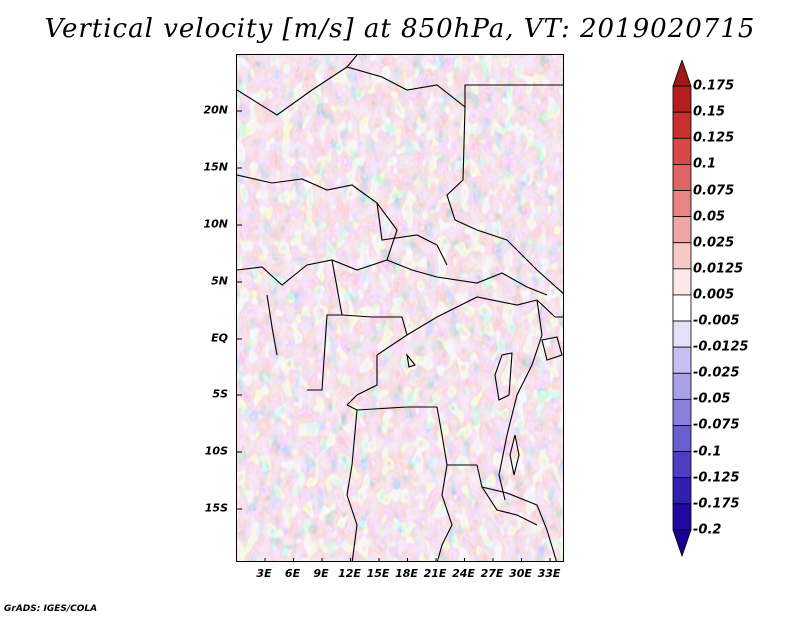 The height and width of the screenshot is (618, 800). What do you see at coordinates (215, 224) in the screenshot?
I see `lat-label: 10N` at bounding box center [215, 224].